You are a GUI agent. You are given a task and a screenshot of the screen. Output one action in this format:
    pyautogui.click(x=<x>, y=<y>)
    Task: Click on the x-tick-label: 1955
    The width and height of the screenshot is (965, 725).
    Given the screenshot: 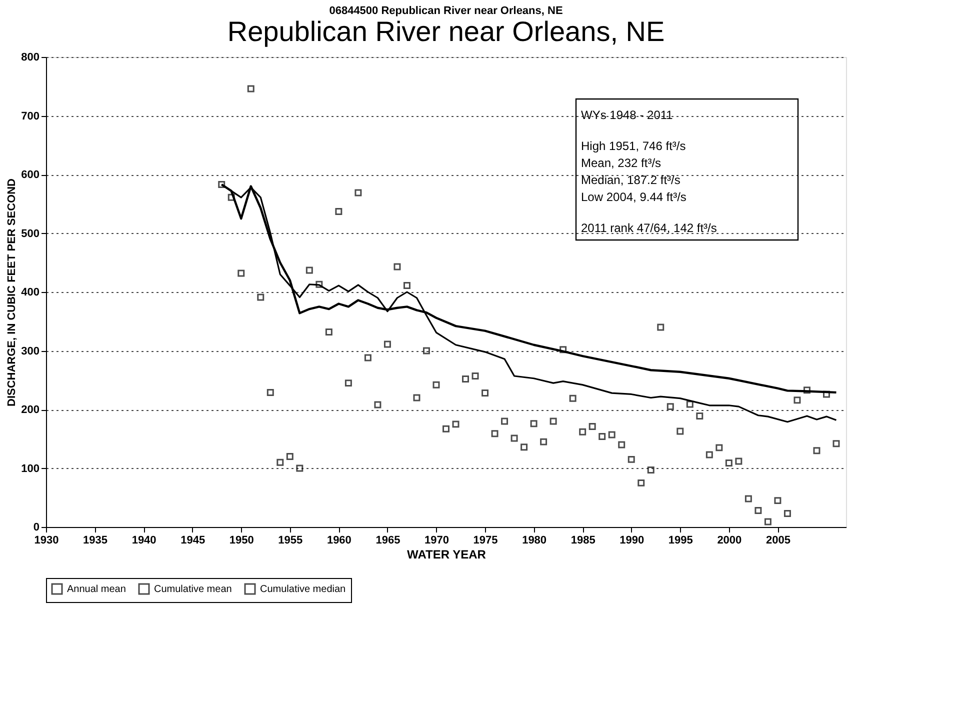 What is the action you would take?
    pyautogui.click(x=290, y=540)
    